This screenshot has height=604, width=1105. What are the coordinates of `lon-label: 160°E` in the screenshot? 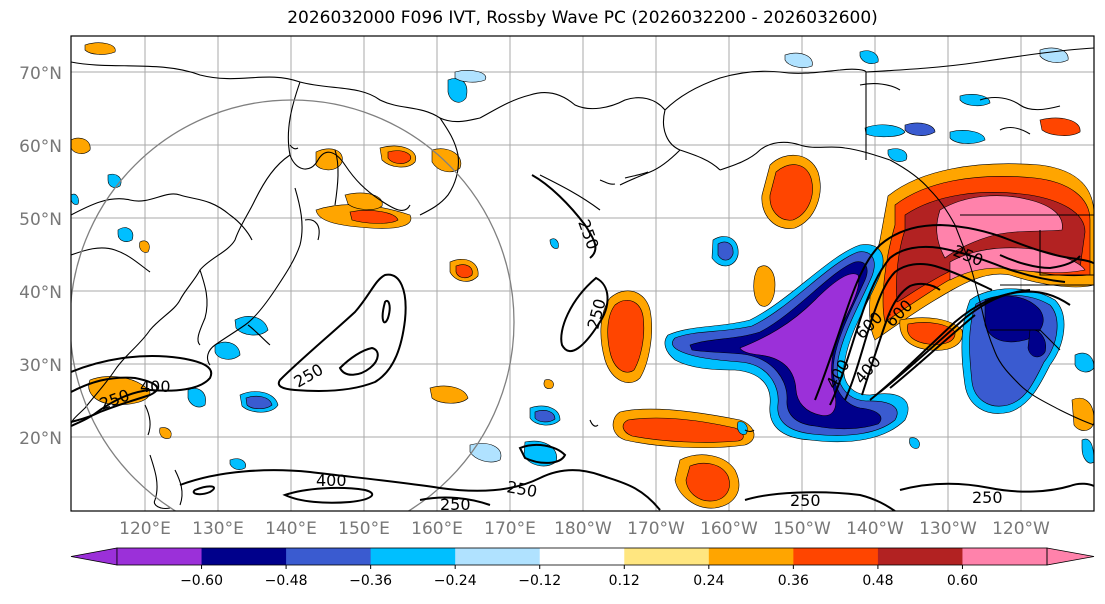 It's located at (437, 529).